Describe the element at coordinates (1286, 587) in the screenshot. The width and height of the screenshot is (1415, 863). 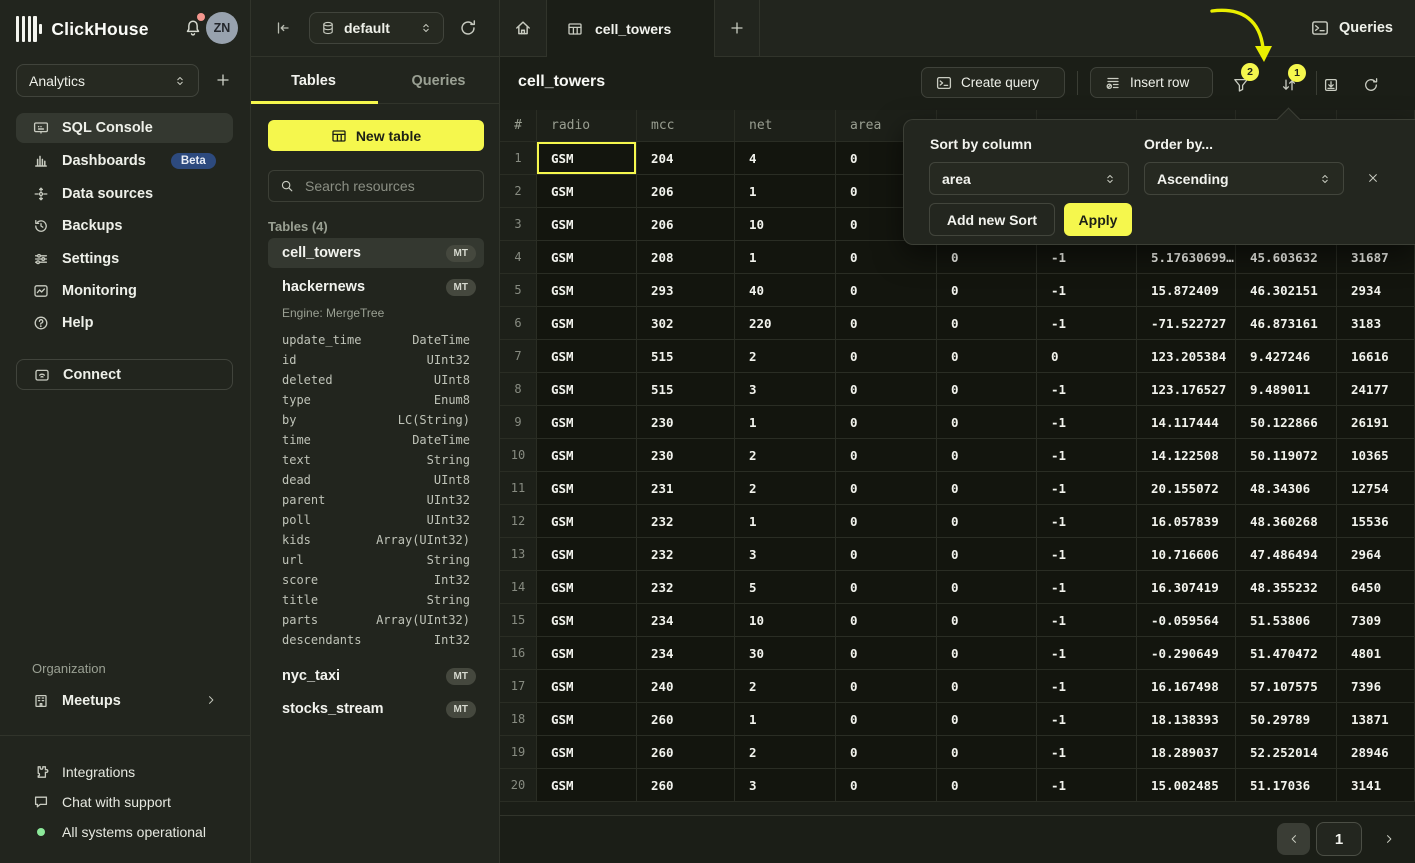
I see `data-cell: 48.355232` at that location.